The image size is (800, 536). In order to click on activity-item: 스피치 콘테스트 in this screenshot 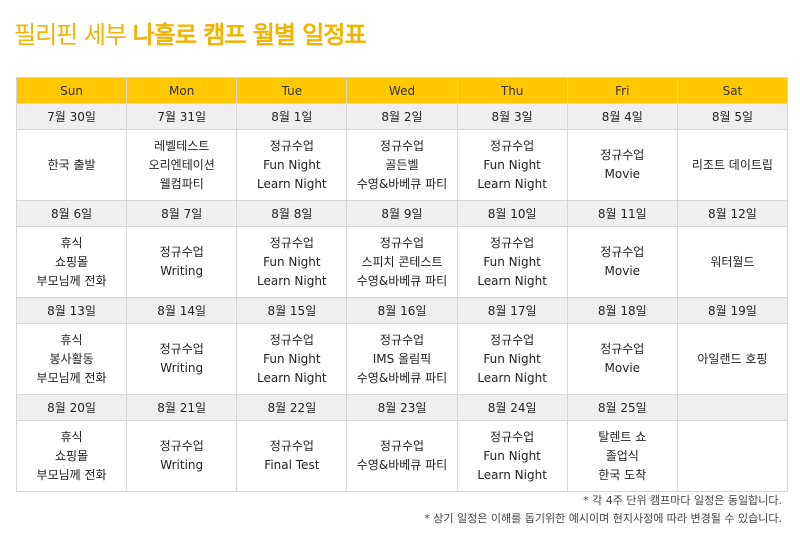, I will do `click(402, 261)`.